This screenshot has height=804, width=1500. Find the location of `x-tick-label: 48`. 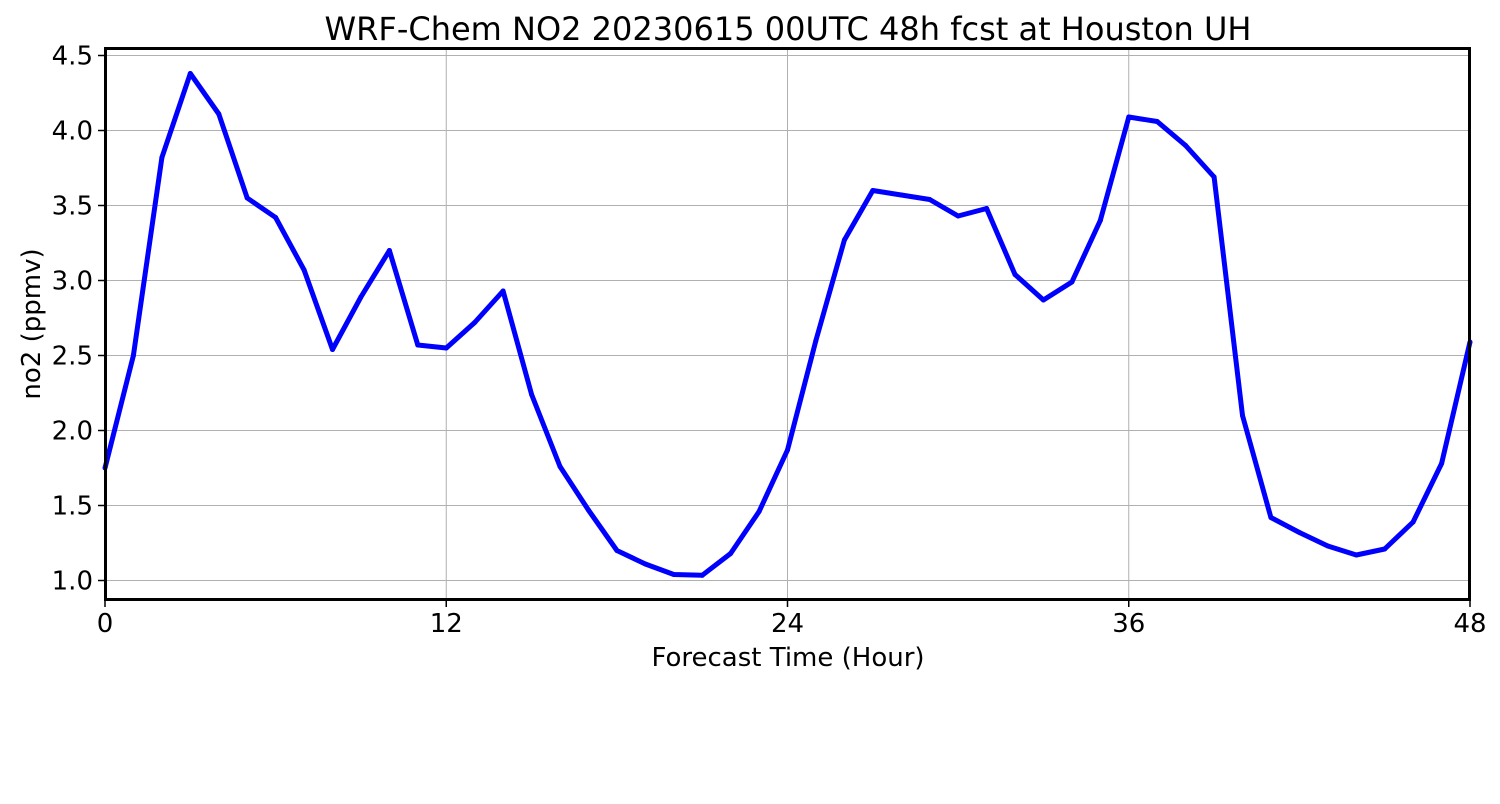

x-tick-label: 48 is located at coordinates (1469, 624).